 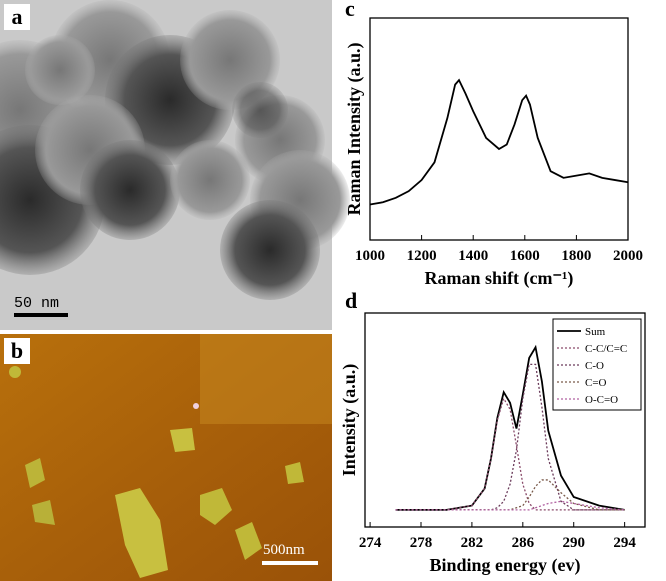 What do you see at coordinates (628, 256) in the screenshot?
I see `x-tick-label: 2000` at bounding box center [628, 256].